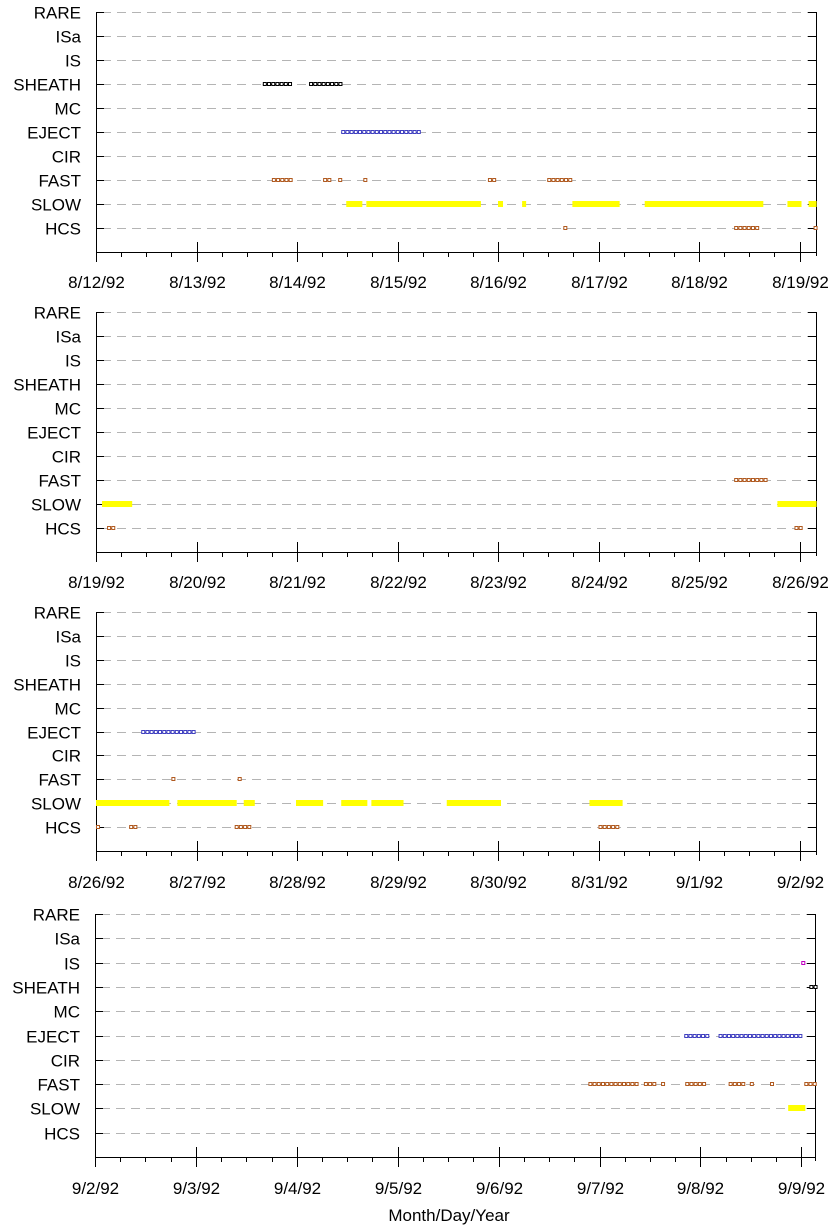  I want to click on x-tick-label: 8/28/92, so click(297, 882).